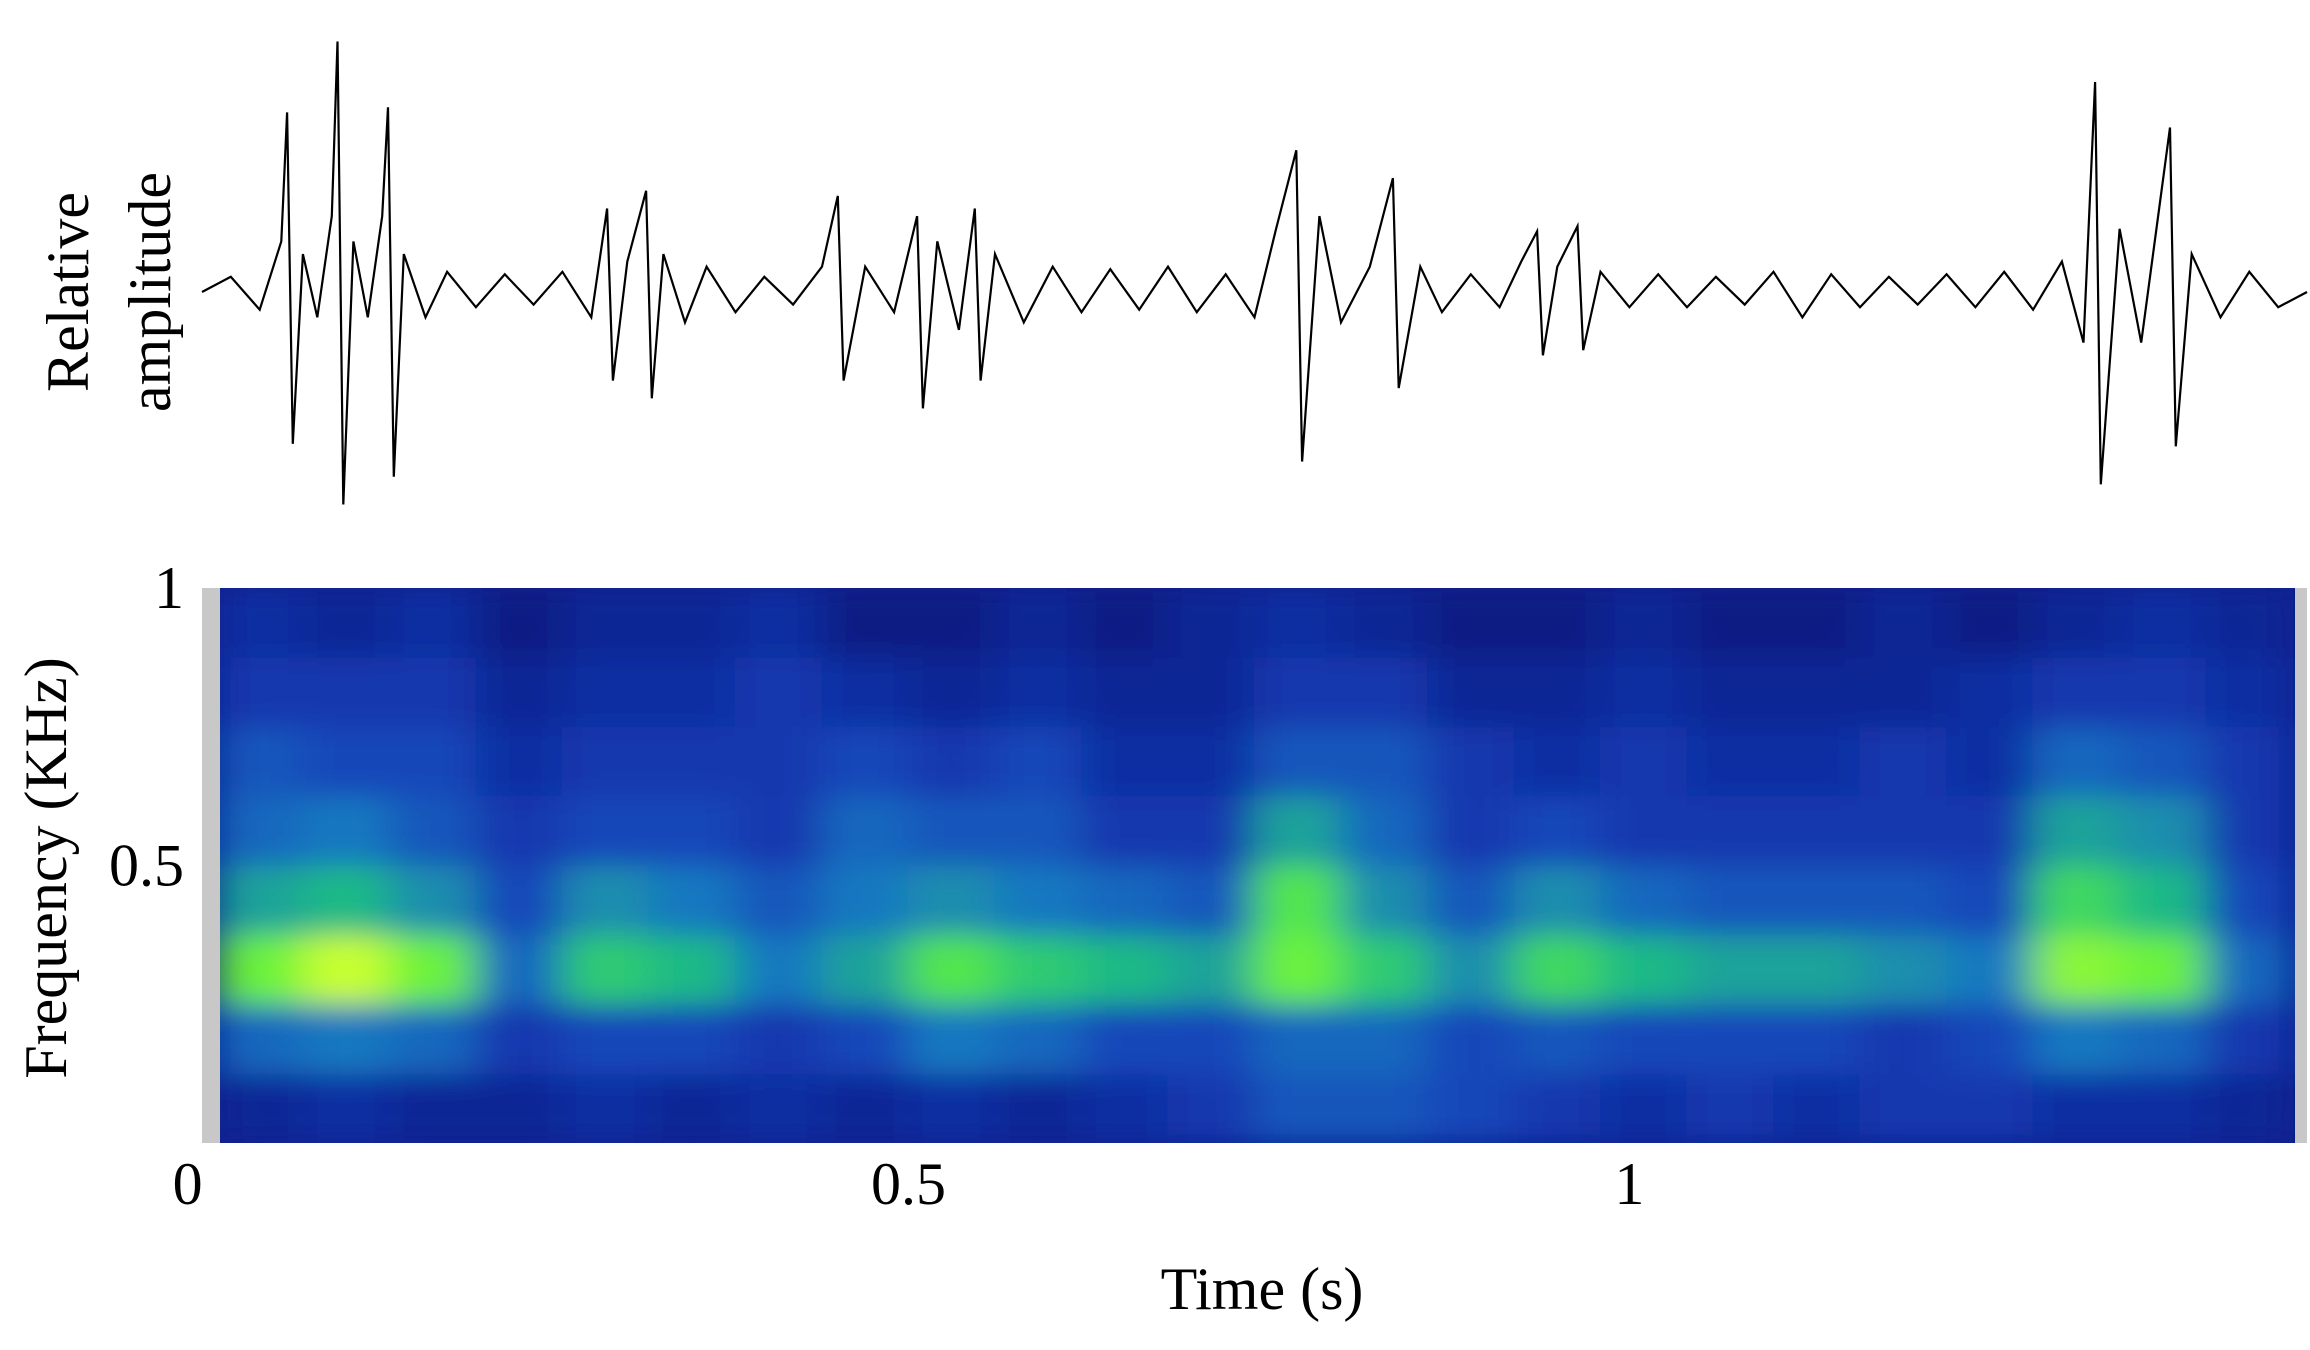  Describe the element at coordinates (211, 865) in the screenshot. I see `left-edge` at that location.